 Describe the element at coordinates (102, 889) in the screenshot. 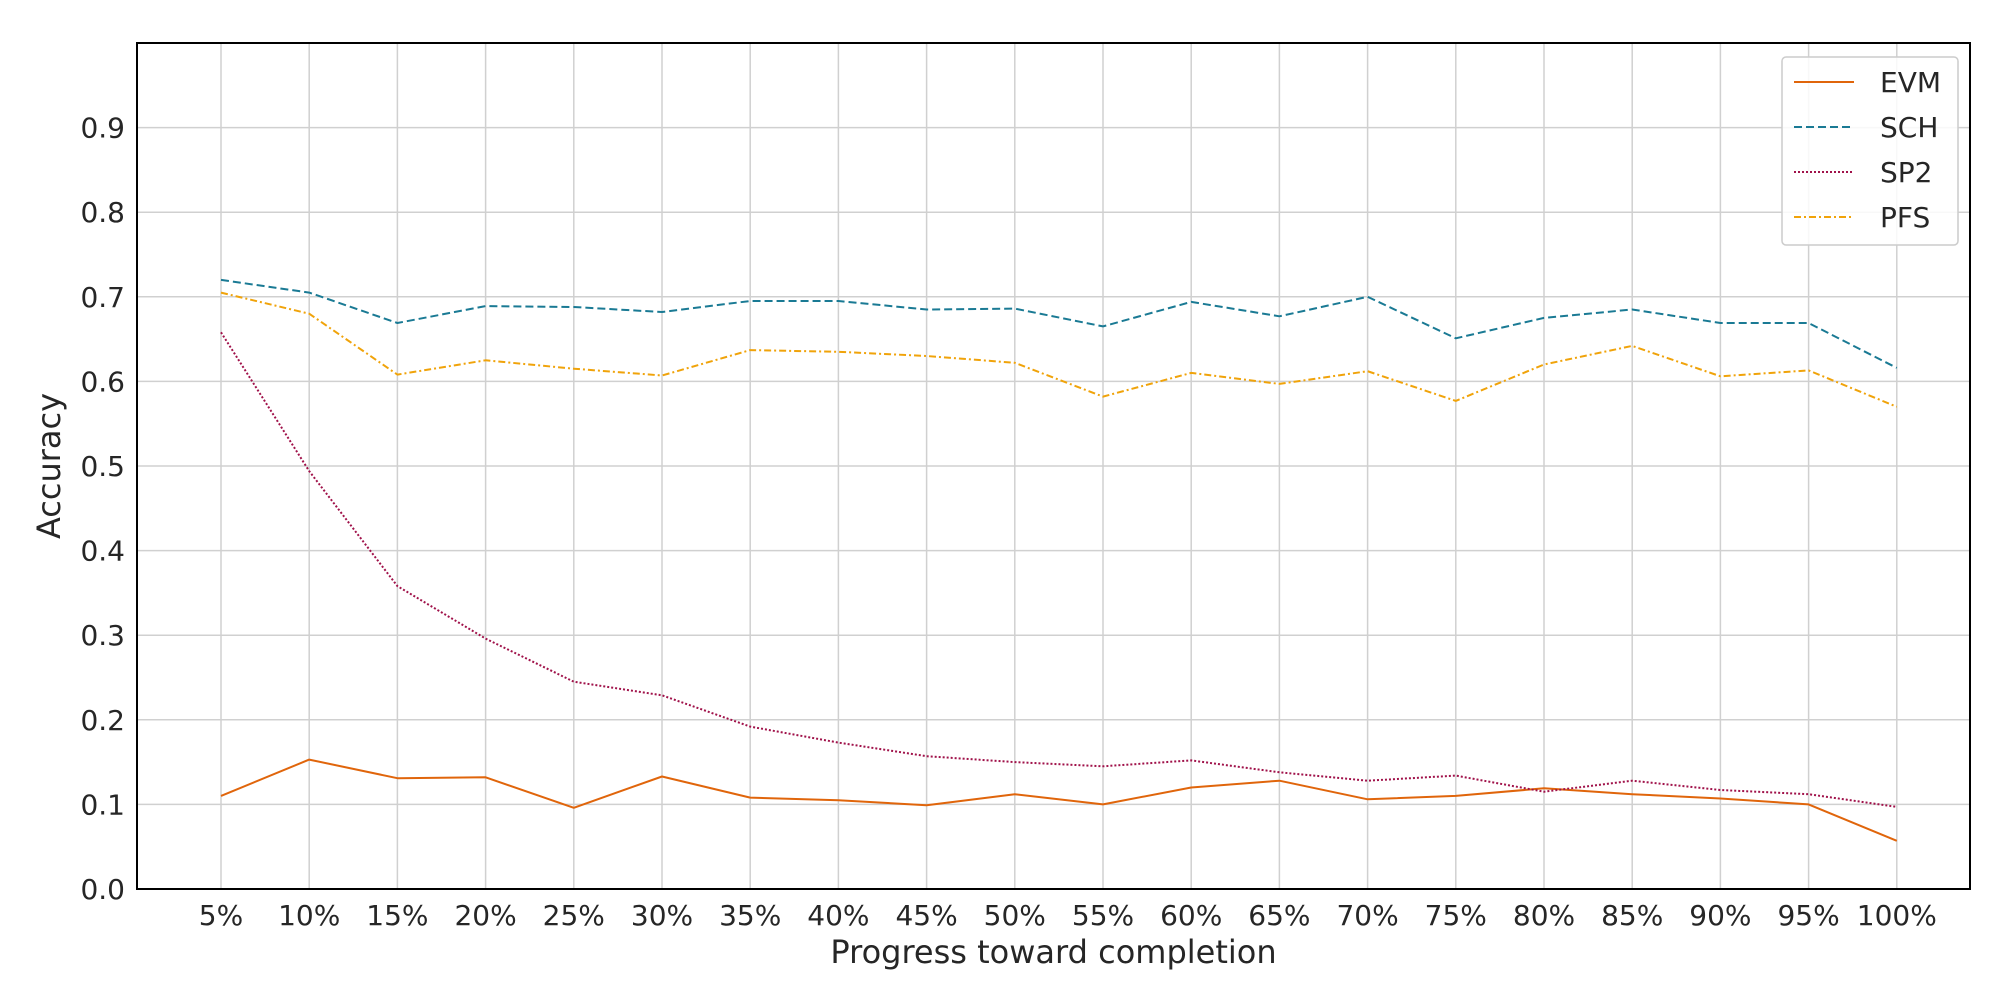

I see `y-tick-label: 0.0` at that location.